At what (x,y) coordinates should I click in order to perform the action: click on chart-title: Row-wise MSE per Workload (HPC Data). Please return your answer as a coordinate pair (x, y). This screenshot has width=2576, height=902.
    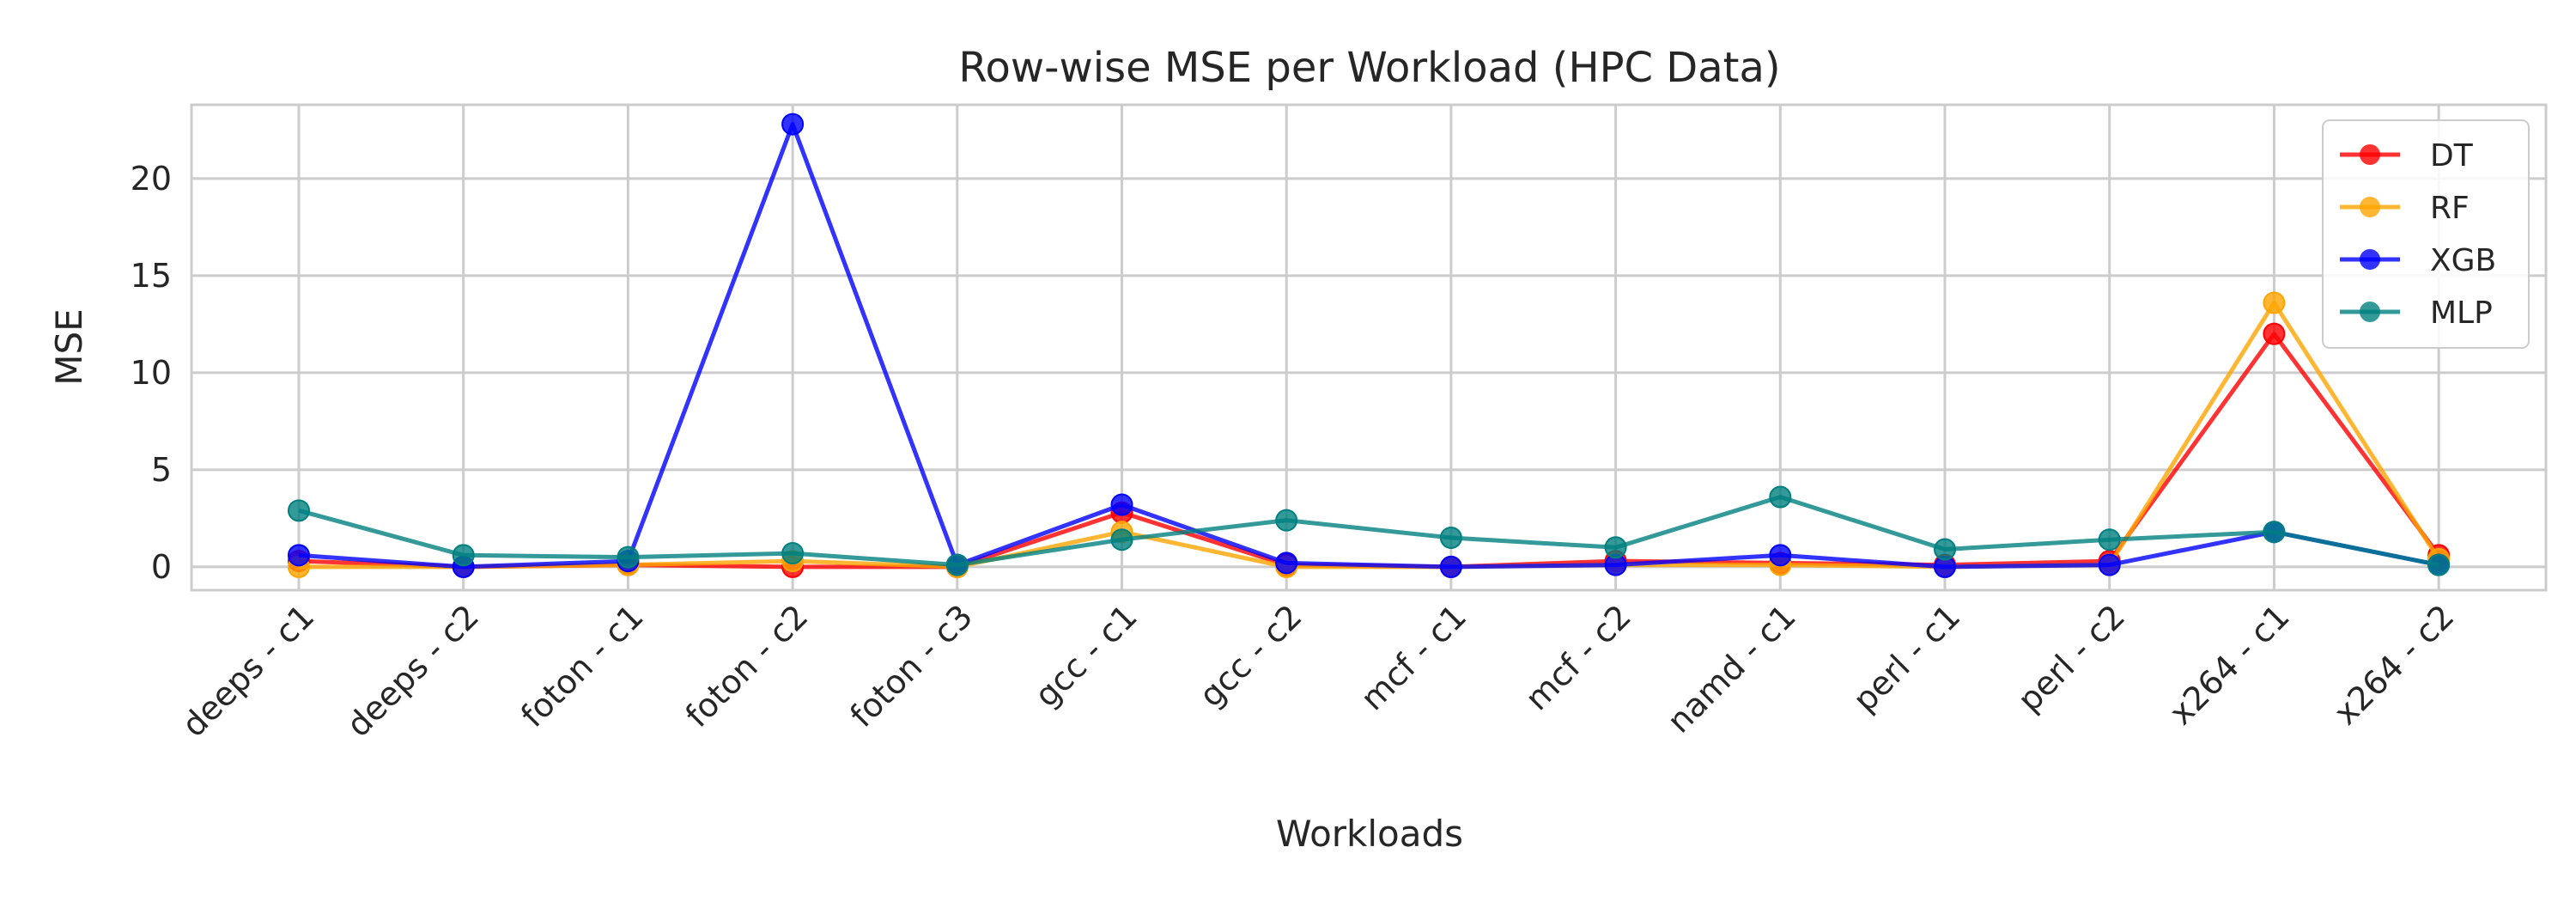
    Looking at the image, I should click on (1369, 68).